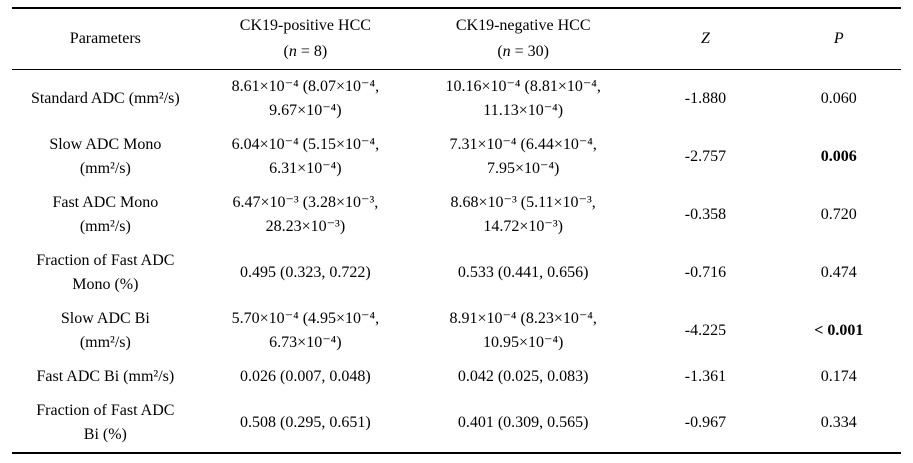  What do you see at coordinates (105, 214) in the screenshot?
I see `param-cell: Fast ADC Mono (mm²/s)` at bounding box center [105, 214].